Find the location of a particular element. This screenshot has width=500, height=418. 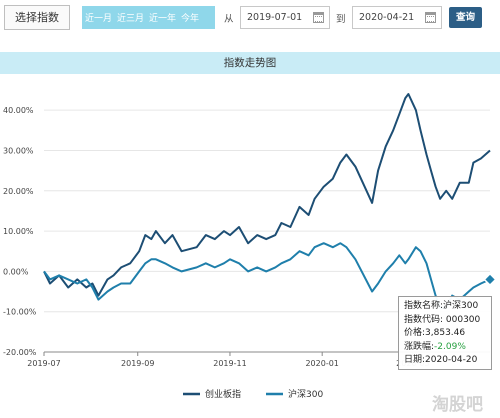

x-tick-label: 2019-07 is located at coordinates (43, 363).